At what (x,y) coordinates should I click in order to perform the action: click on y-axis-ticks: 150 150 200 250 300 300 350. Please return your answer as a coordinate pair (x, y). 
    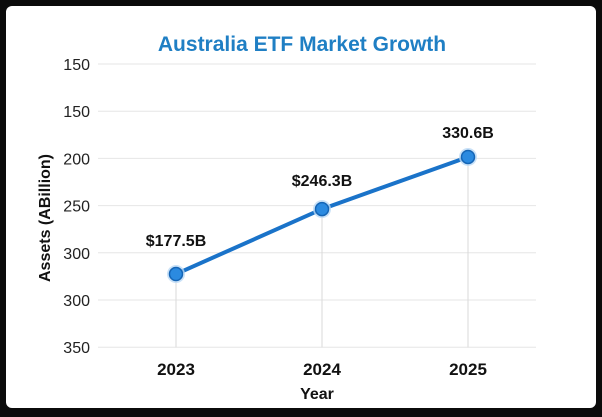
    Looking at the image, I should click on (76, 207).